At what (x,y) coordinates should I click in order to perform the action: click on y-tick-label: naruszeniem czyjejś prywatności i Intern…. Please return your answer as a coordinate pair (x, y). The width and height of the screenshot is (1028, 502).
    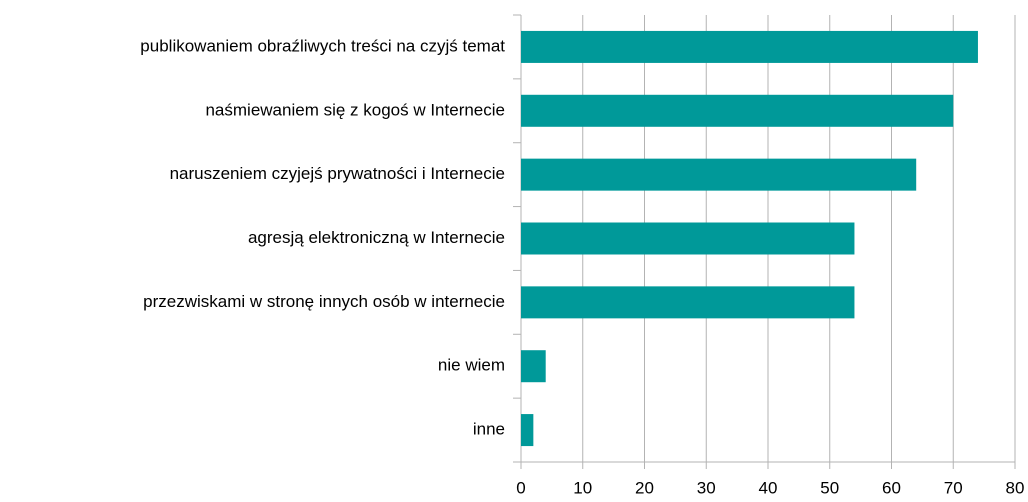
    Looking at the image, I should click on (337, 173).